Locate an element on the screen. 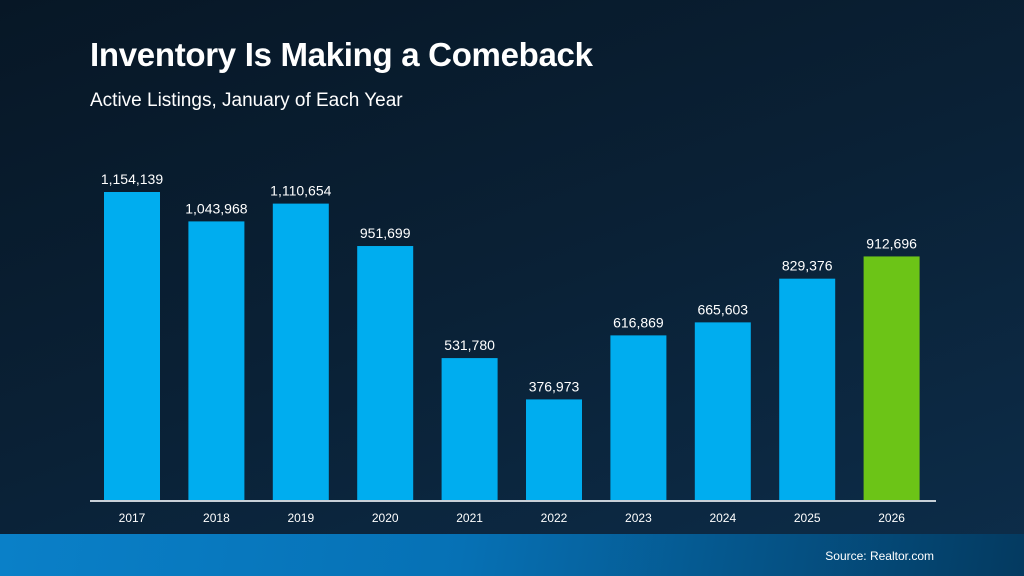  bar-2024 is located at coordinates (722, 411).